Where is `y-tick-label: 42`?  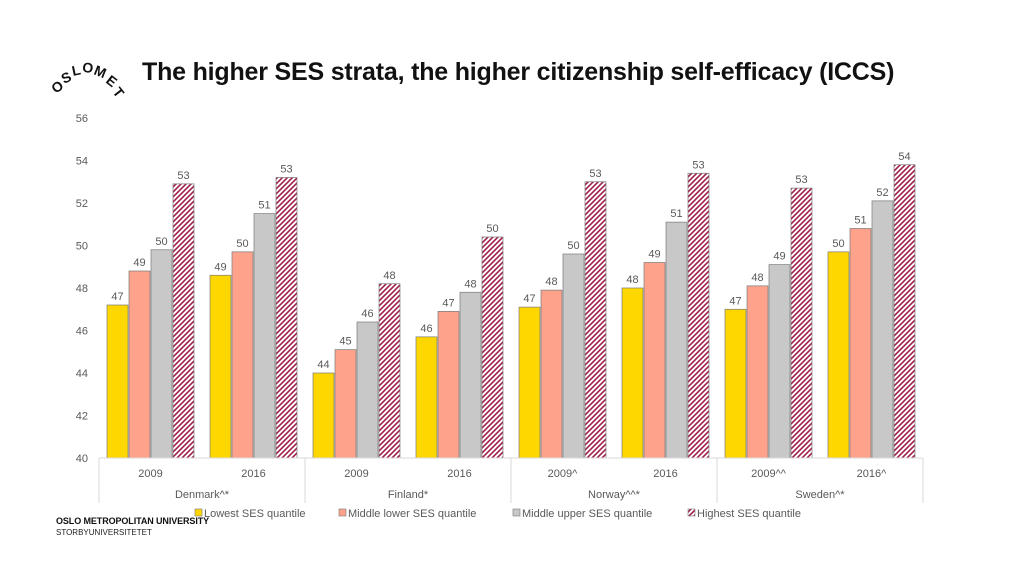 y-tick-label: 42 is located at coordinates (82, 417).